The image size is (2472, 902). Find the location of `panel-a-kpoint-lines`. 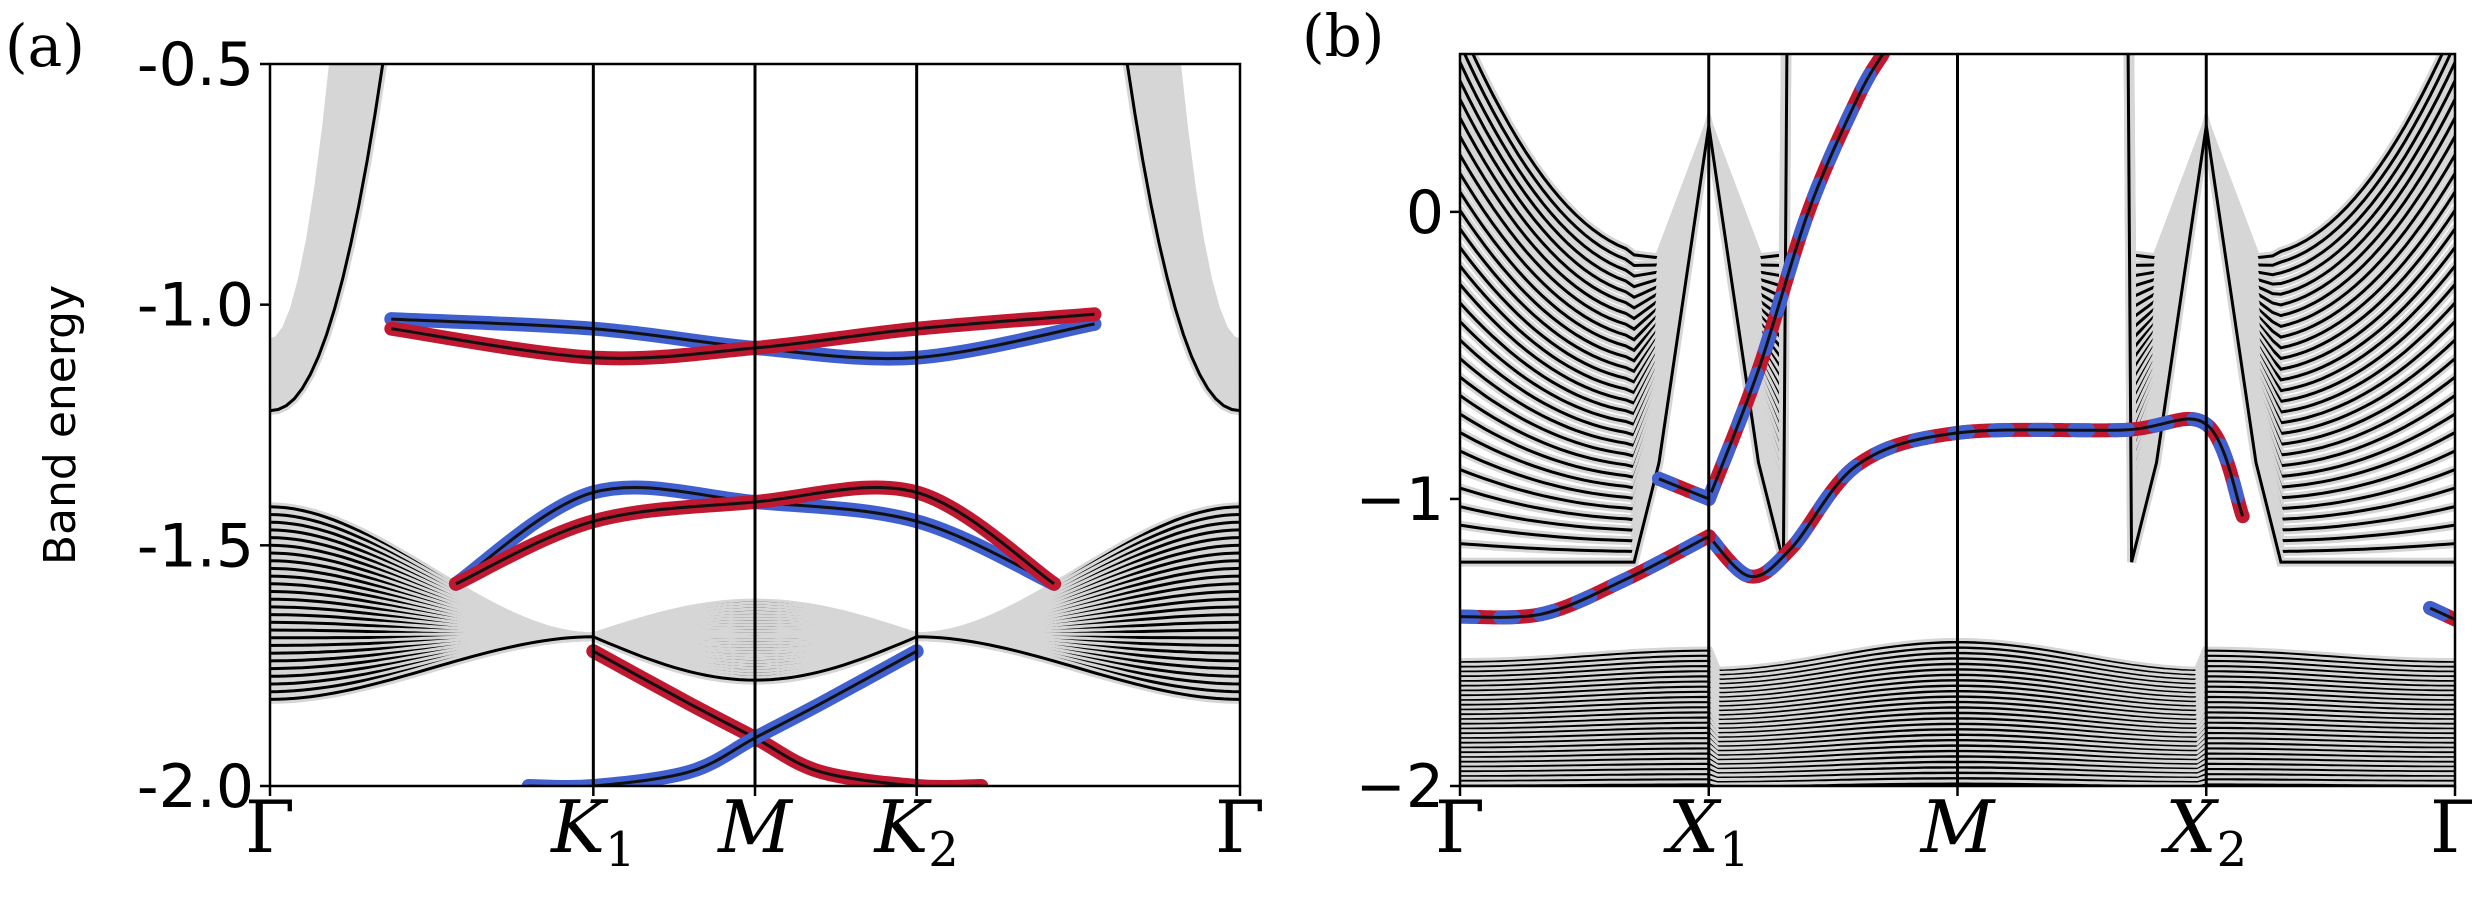

panel-a-kpoint-lines is located at coordinates (755, 425).